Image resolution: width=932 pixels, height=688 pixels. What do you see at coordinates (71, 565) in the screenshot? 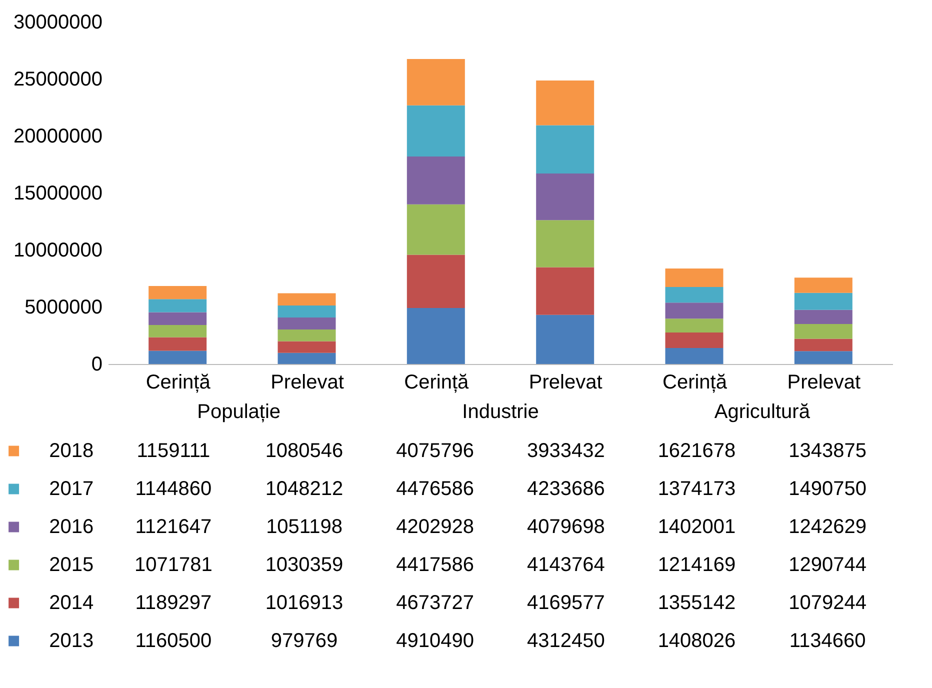
I see `legend-label: 2015` at bounding box center [71, 565].